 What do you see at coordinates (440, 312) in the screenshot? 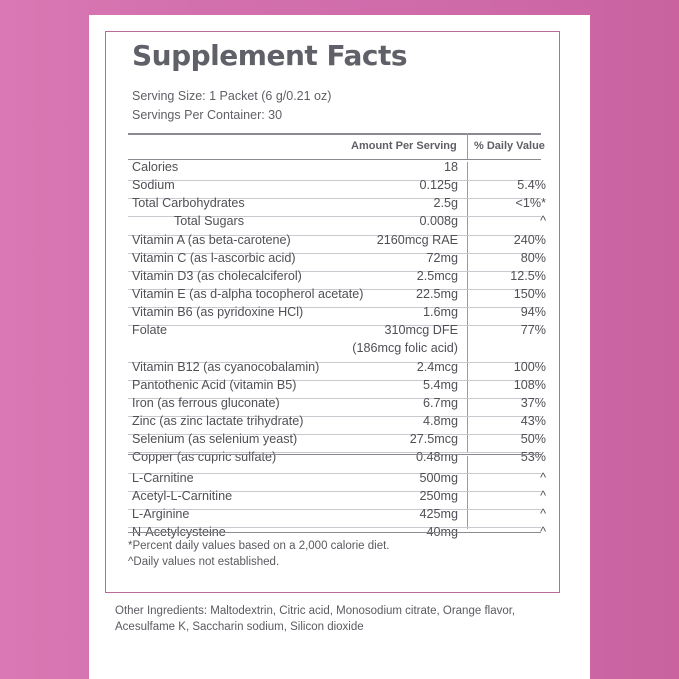
I see `nutrient-amount: 1.6mg` at bounding box center [440, 312].